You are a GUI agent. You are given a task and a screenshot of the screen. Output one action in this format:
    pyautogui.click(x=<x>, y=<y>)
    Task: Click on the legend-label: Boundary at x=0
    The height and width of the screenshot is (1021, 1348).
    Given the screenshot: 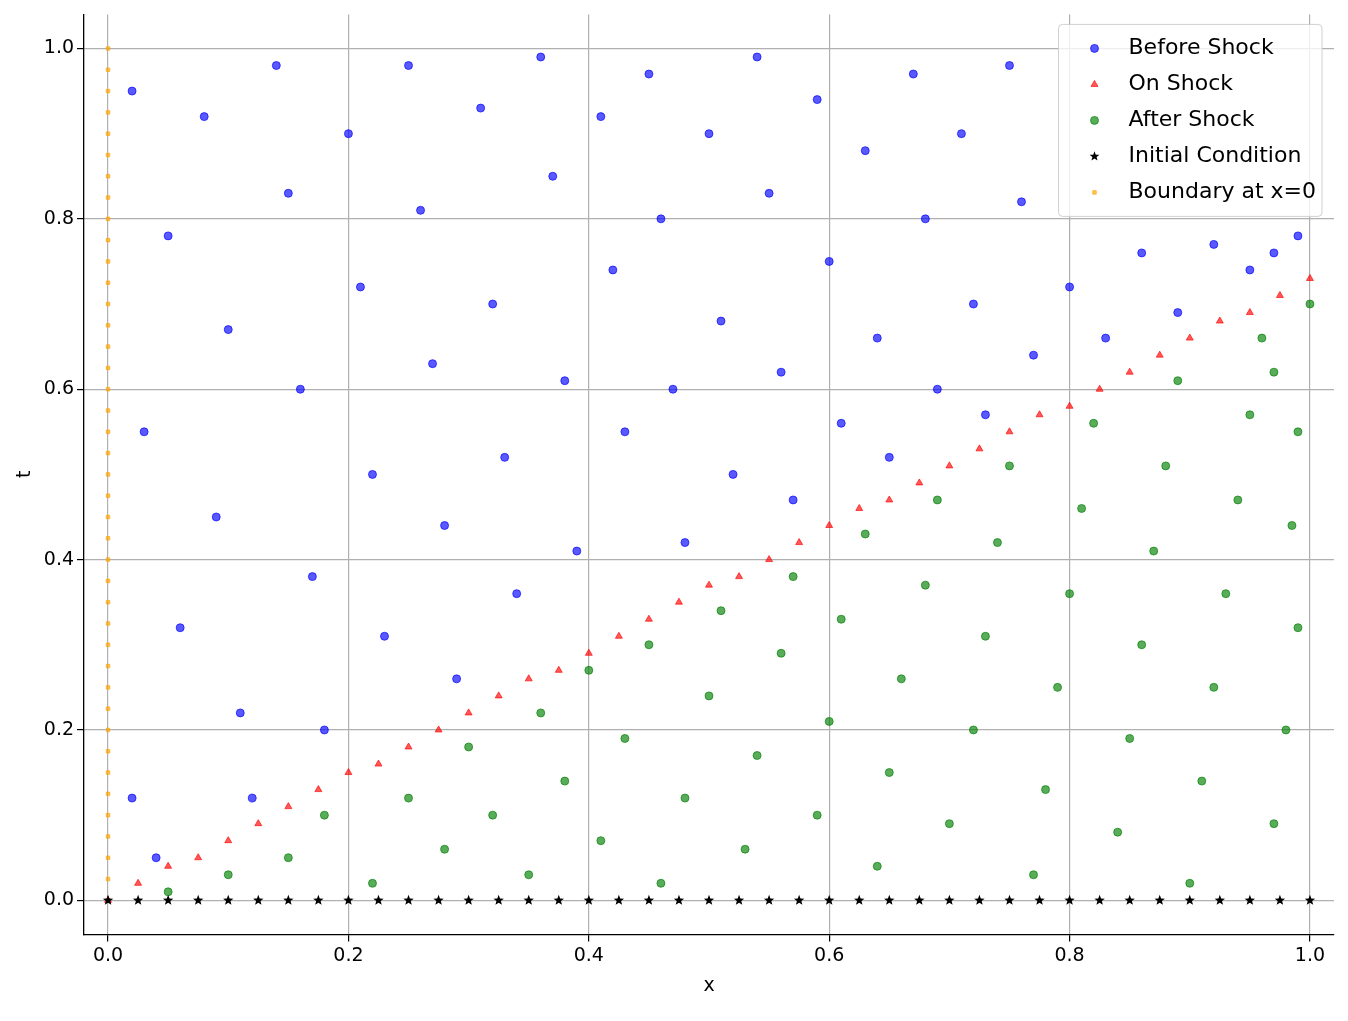 What is the action you would take?
    pyautogui.click(x=1222, y=191)
    